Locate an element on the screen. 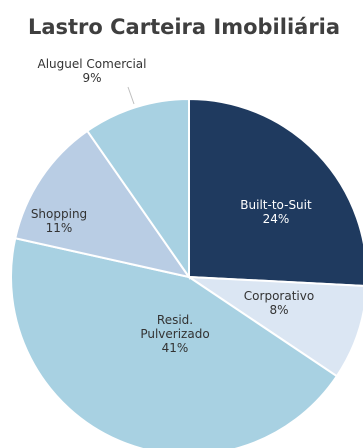 The image size is (363, 448). slice-value-label: 8% is located at coordinates (278, 310).